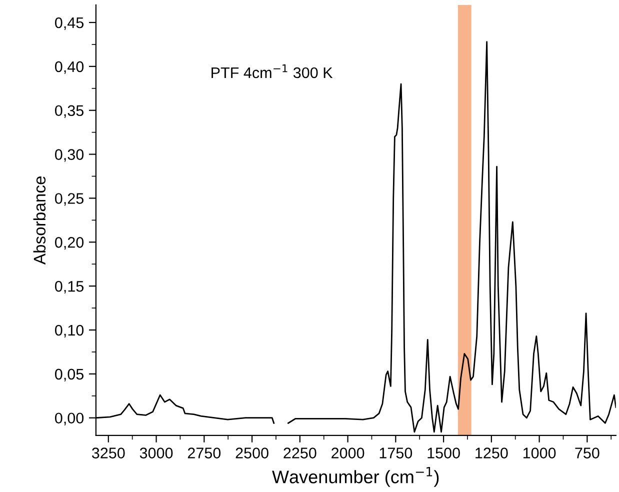 This screenshot has height=492, width=619. I want to click on x-tick-label: 1500, so click(444, 453).